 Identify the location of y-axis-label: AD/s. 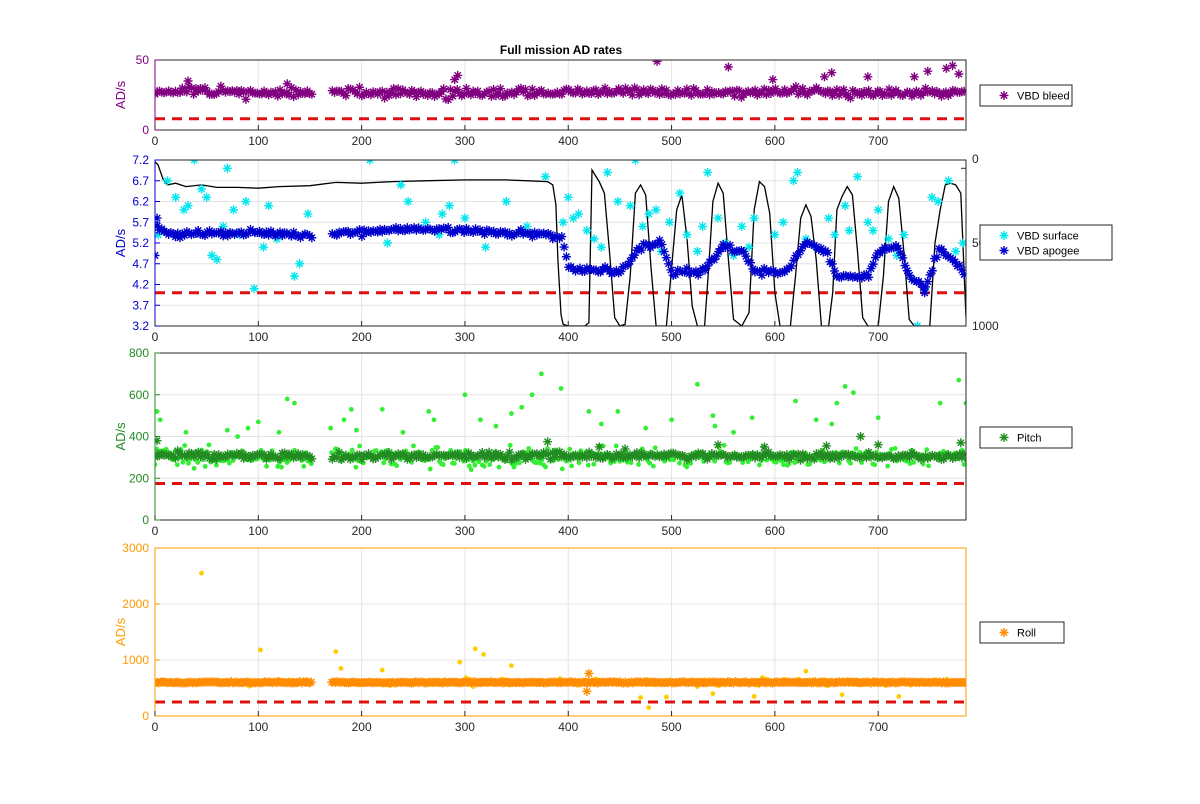
(120, 242).